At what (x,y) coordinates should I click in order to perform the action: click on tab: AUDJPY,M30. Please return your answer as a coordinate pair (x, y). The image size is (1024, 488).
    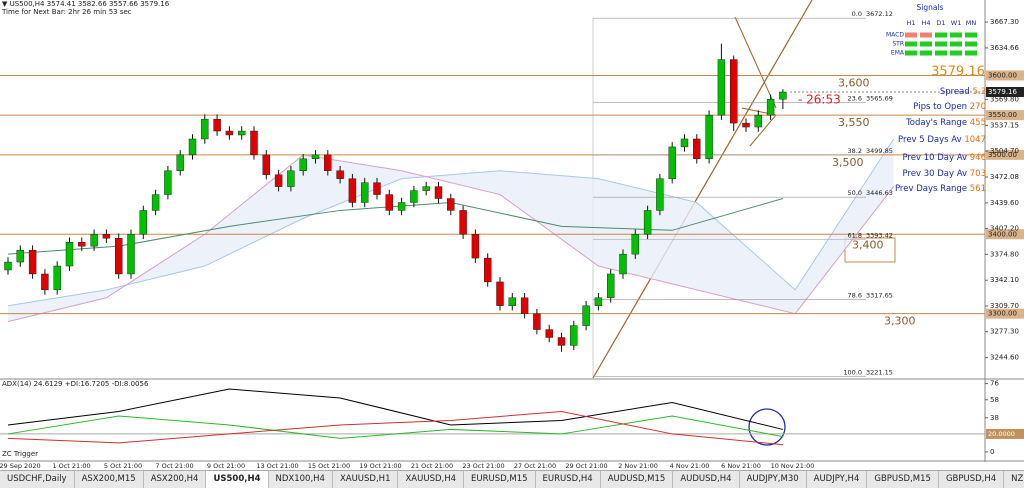
    Looking at the image, I should click on (773, 479).